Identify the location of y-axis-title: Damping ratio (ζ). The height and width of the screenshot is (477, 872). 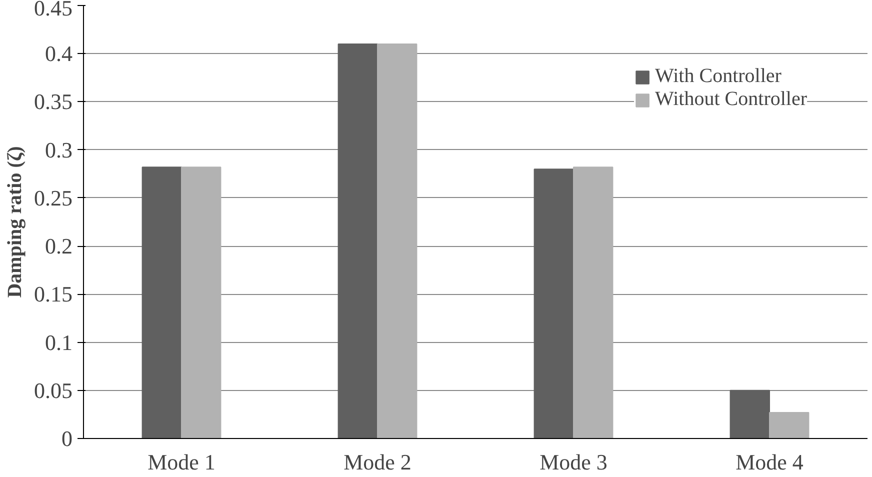
(15, 222).